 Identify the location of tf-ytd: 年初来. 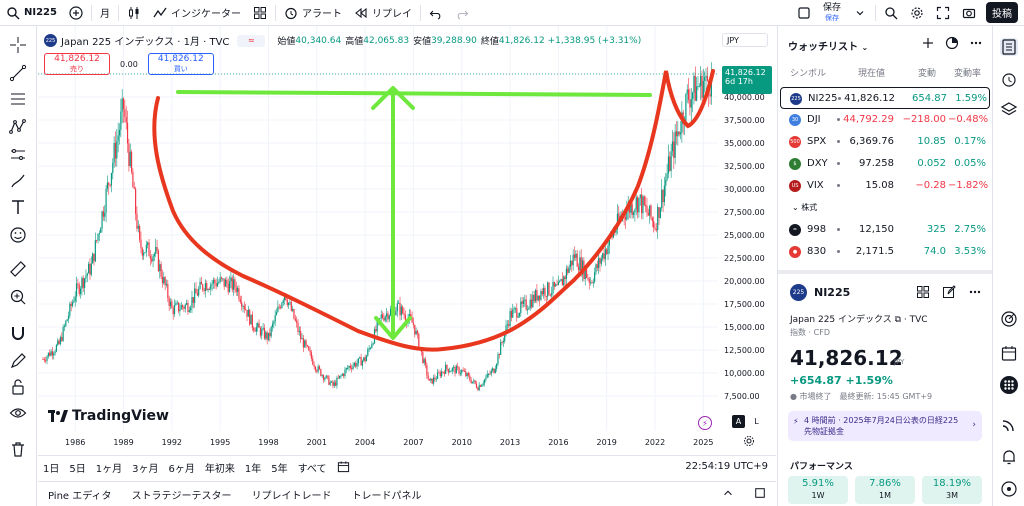
(219, 469).